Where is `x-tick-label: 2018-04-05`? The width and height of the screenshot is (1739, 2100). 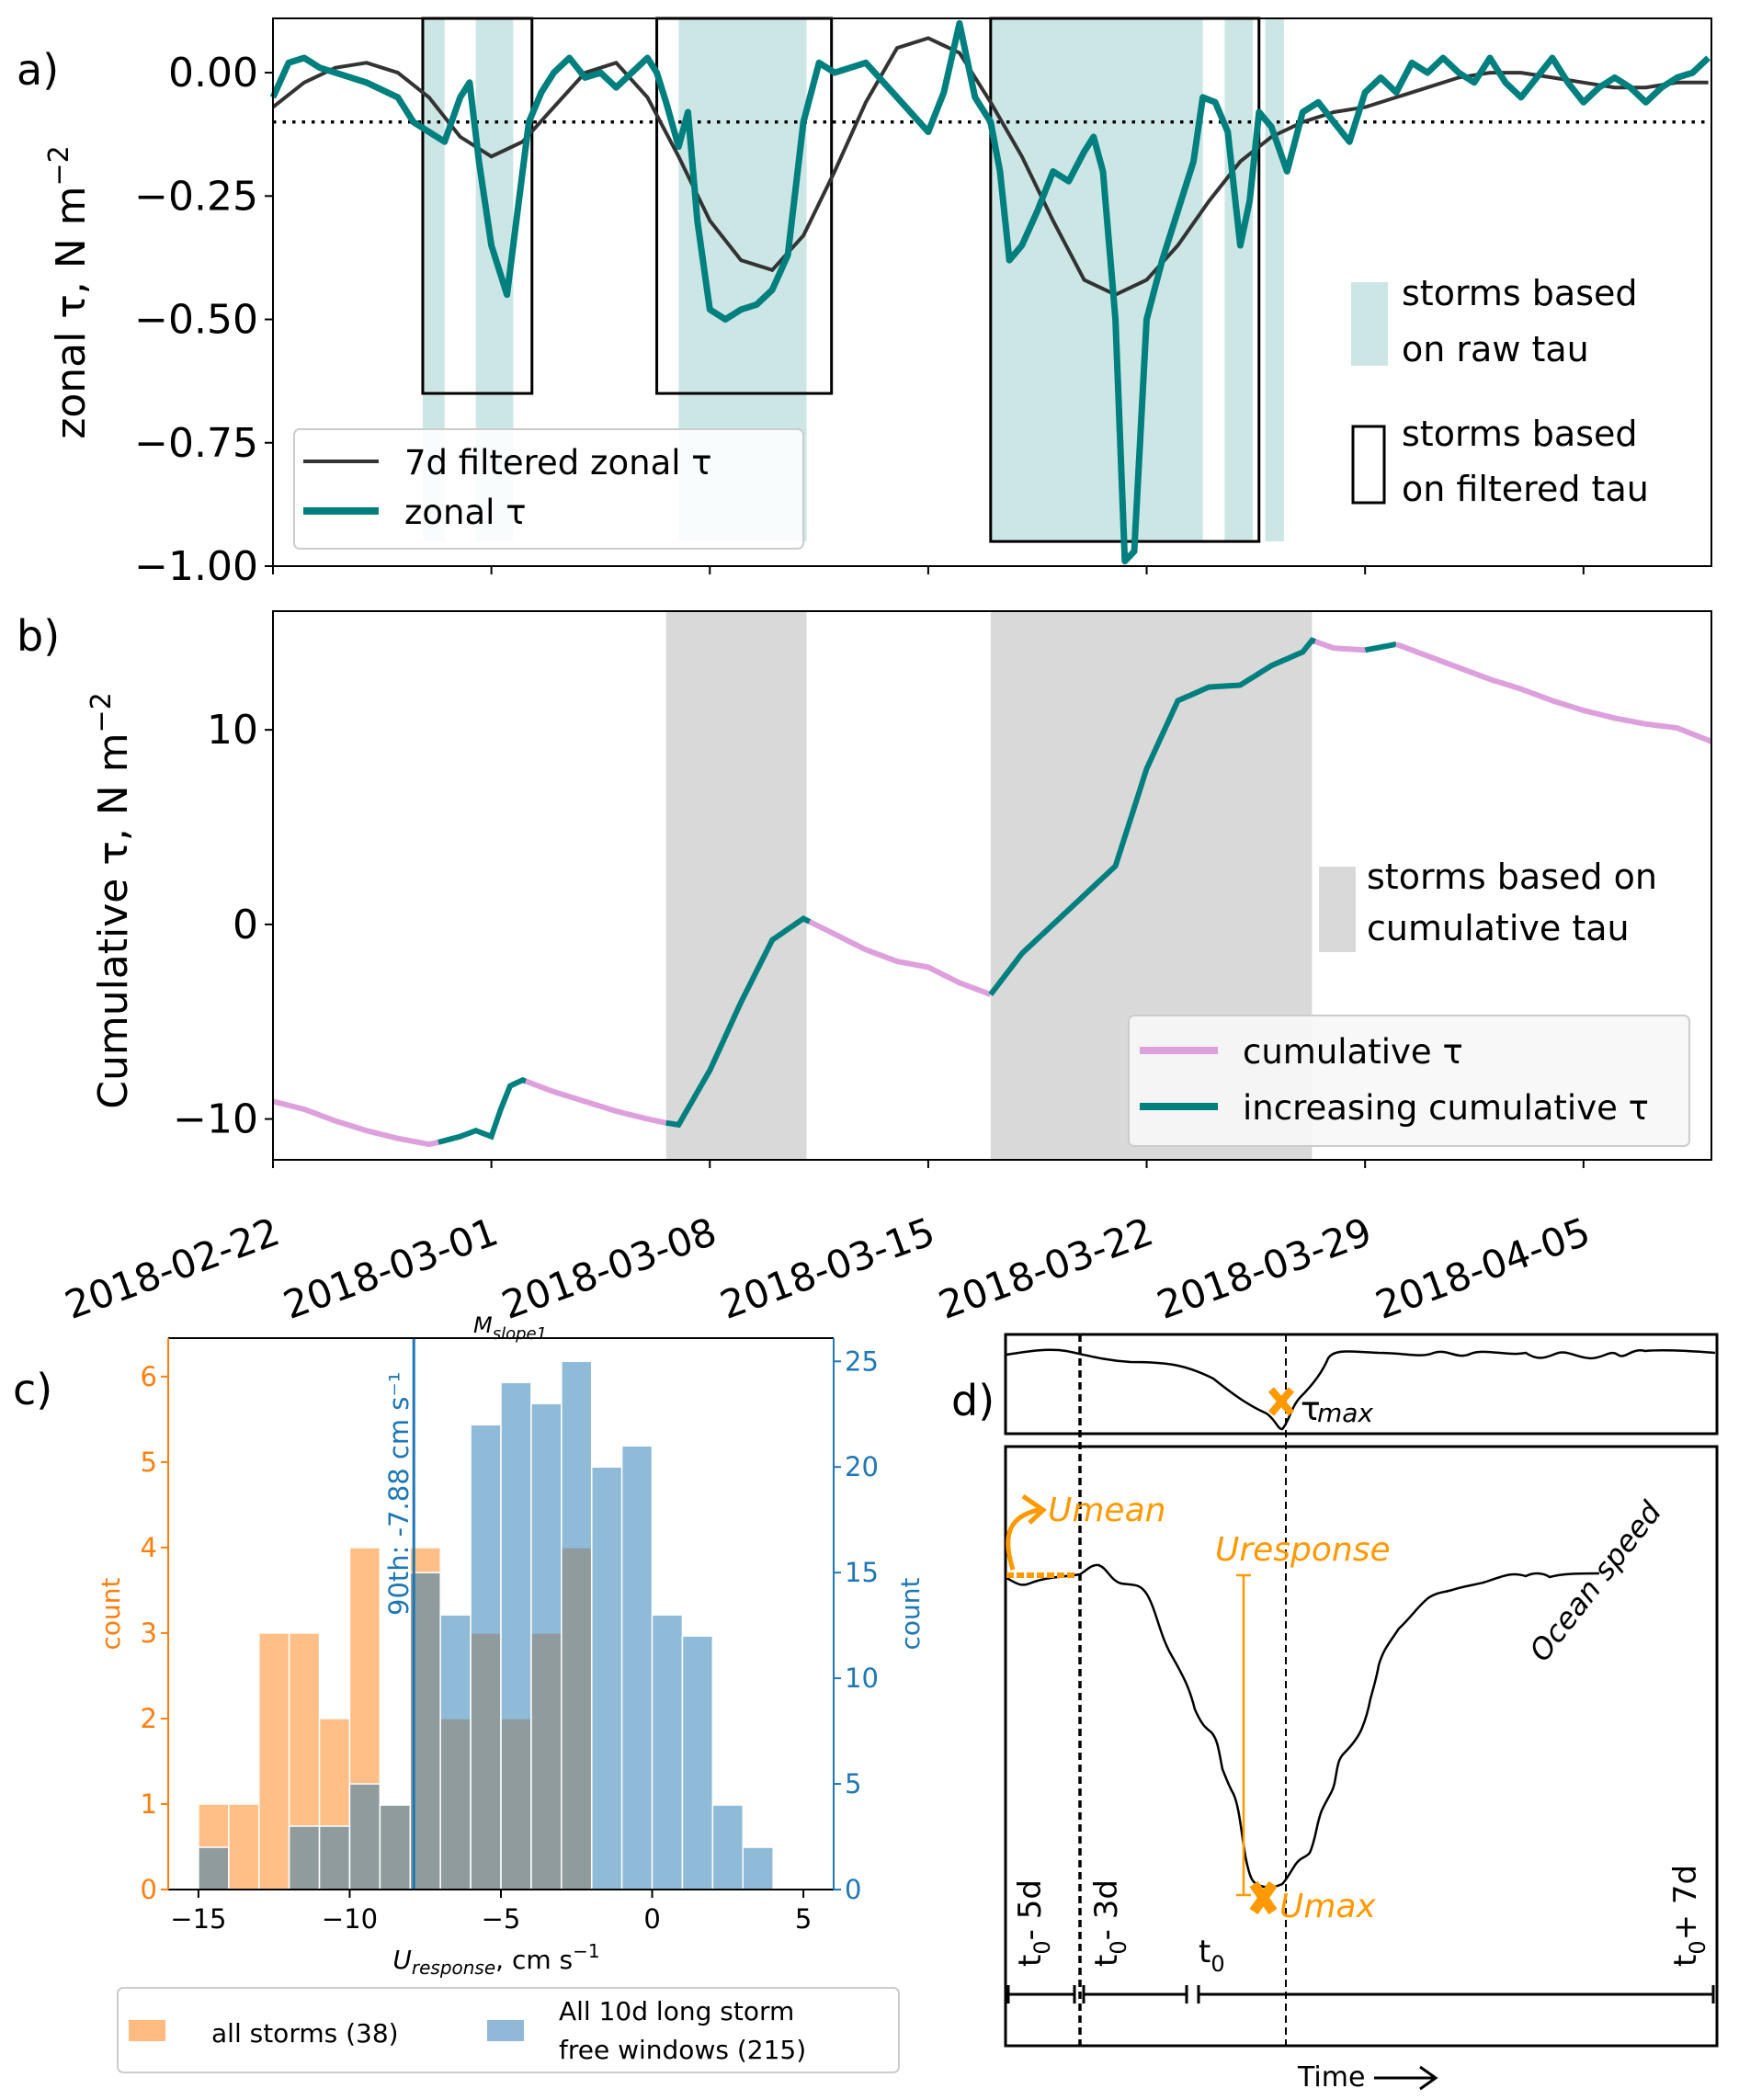 x-tick-label: 2018-04-05 is located at coordinates (1483, 1268).